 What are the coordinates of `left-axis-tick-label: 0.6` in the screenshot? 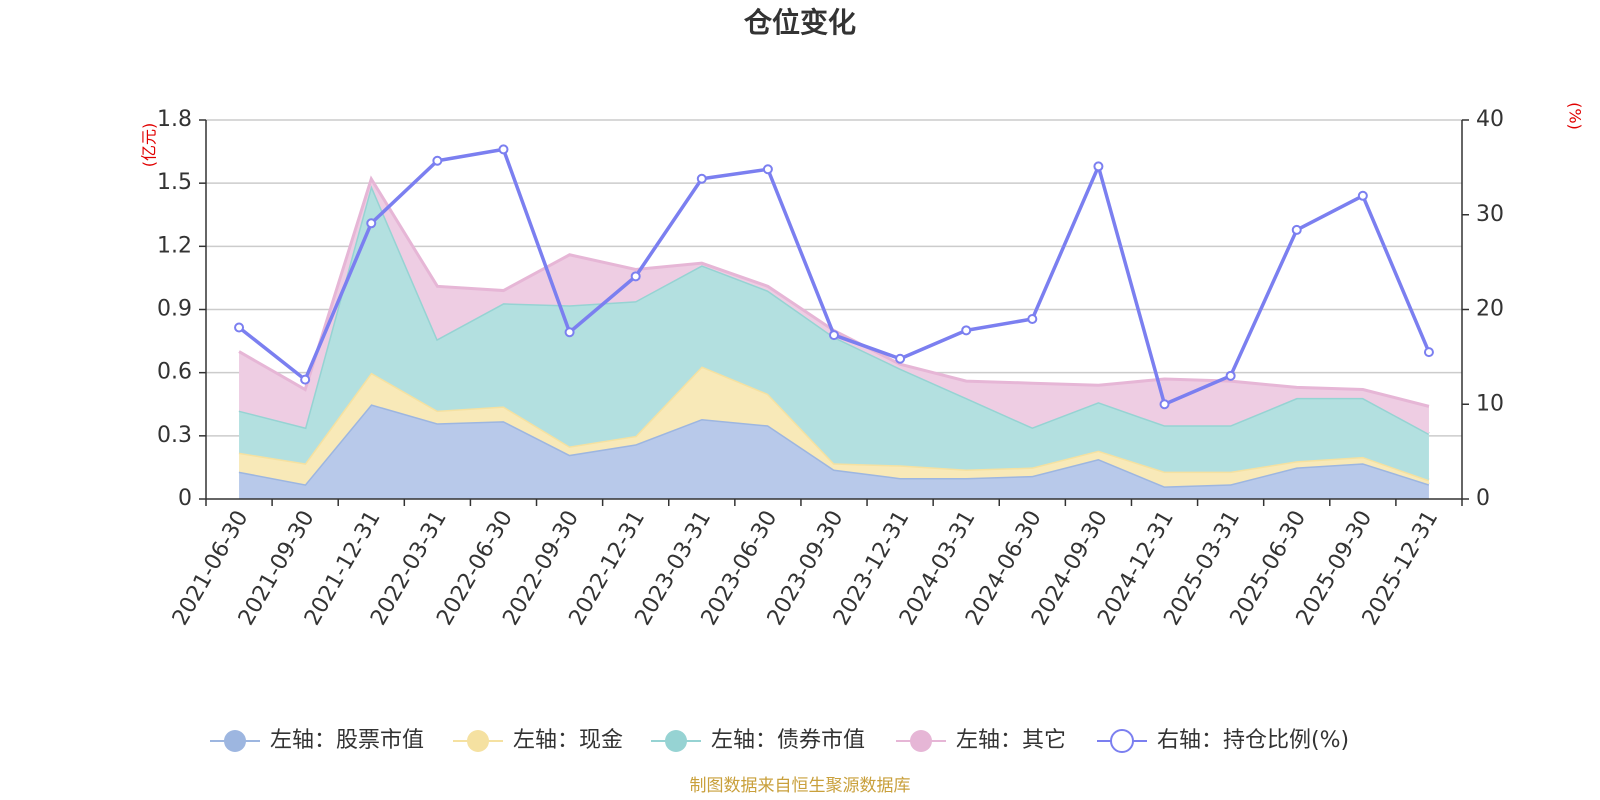 It's located at (174, 372).